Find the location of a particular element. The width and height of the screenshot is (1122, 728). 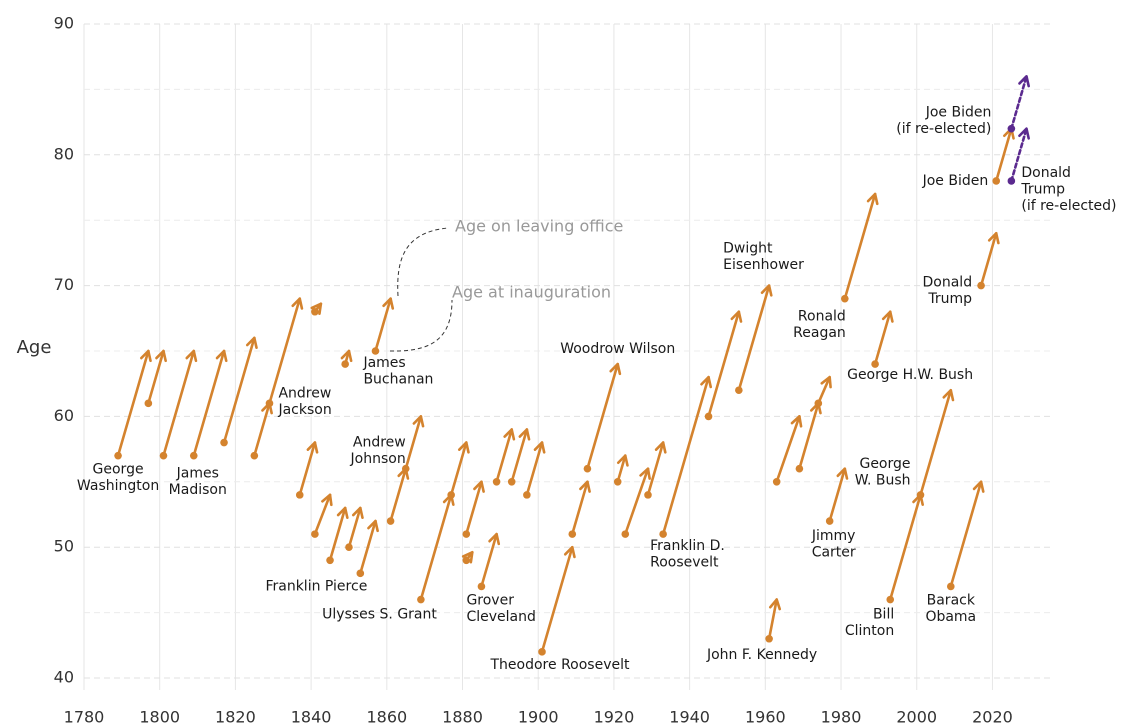

arrow-label: Andrew is located at coordinates (304, 393).